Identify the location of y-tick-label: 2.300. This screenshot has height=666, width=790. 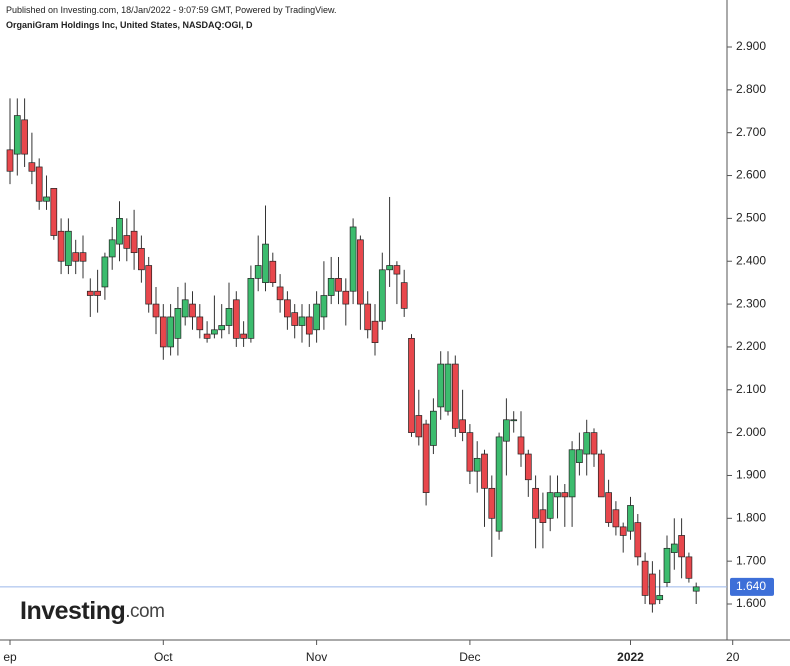
(751, 303).